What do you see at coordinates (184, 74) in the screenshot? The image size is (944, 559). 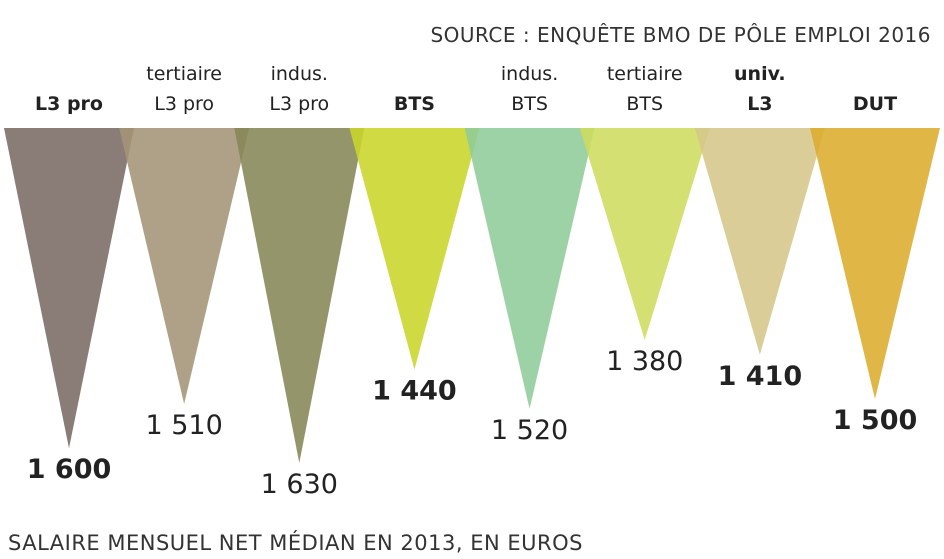 I see `category-sublabel-1: tertiaire` at bounding box center [184, 74].